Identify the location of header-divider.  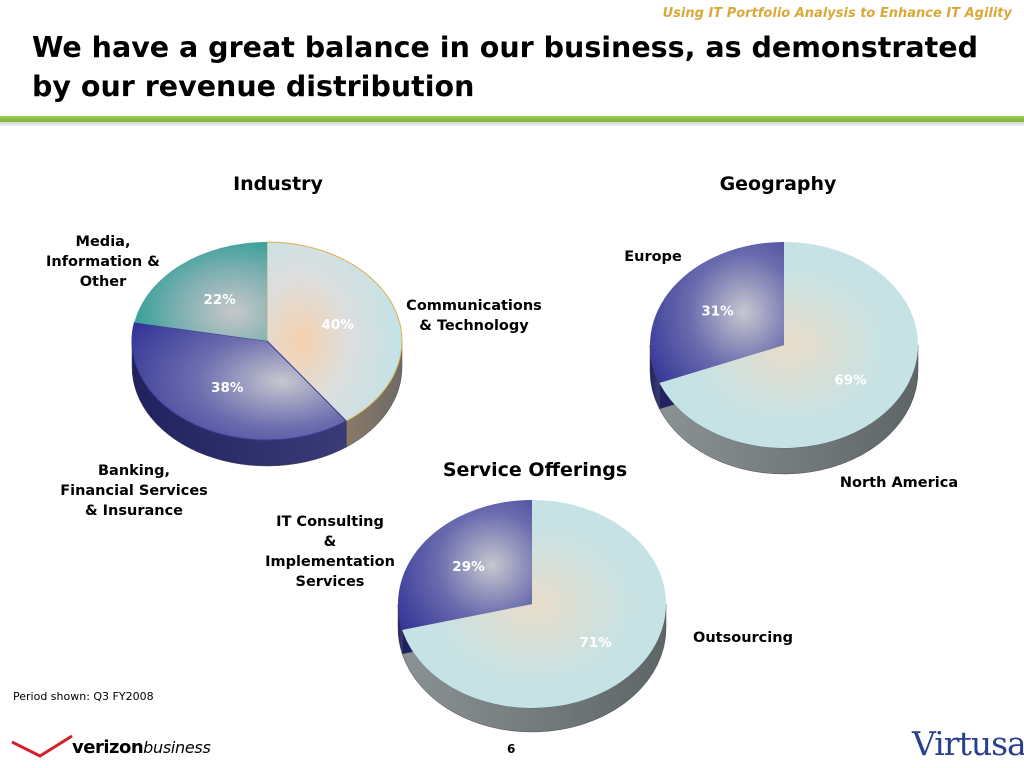
(512, 121).